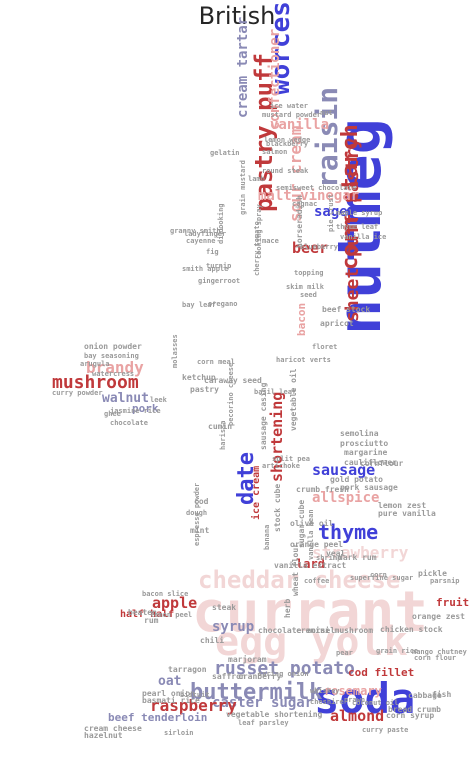  What do you see at coordinates (113, 346) in the screenshot?
I see `word-onion-powder: onion powder` at bounding box center [113, 346].